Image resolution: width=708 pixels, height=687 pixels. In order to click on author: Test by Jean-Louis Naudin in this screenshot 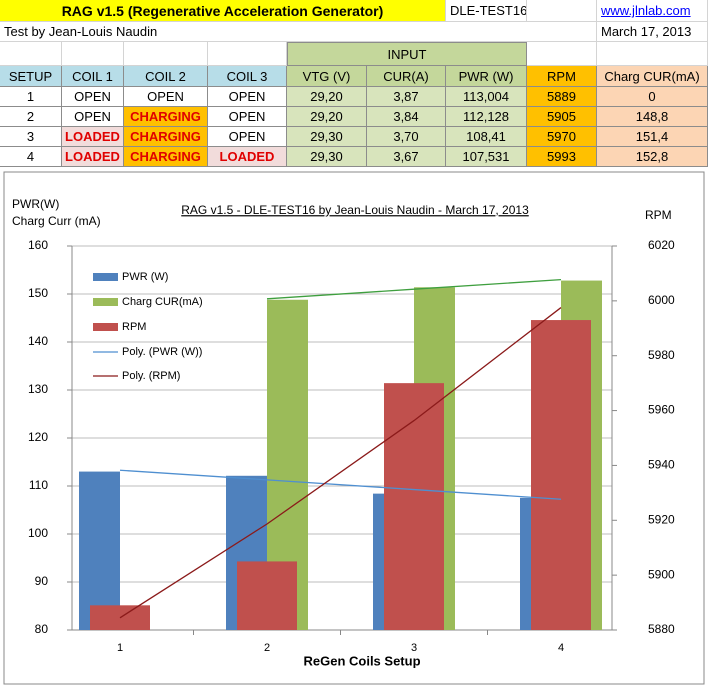, I will do `click(298, 32)`.